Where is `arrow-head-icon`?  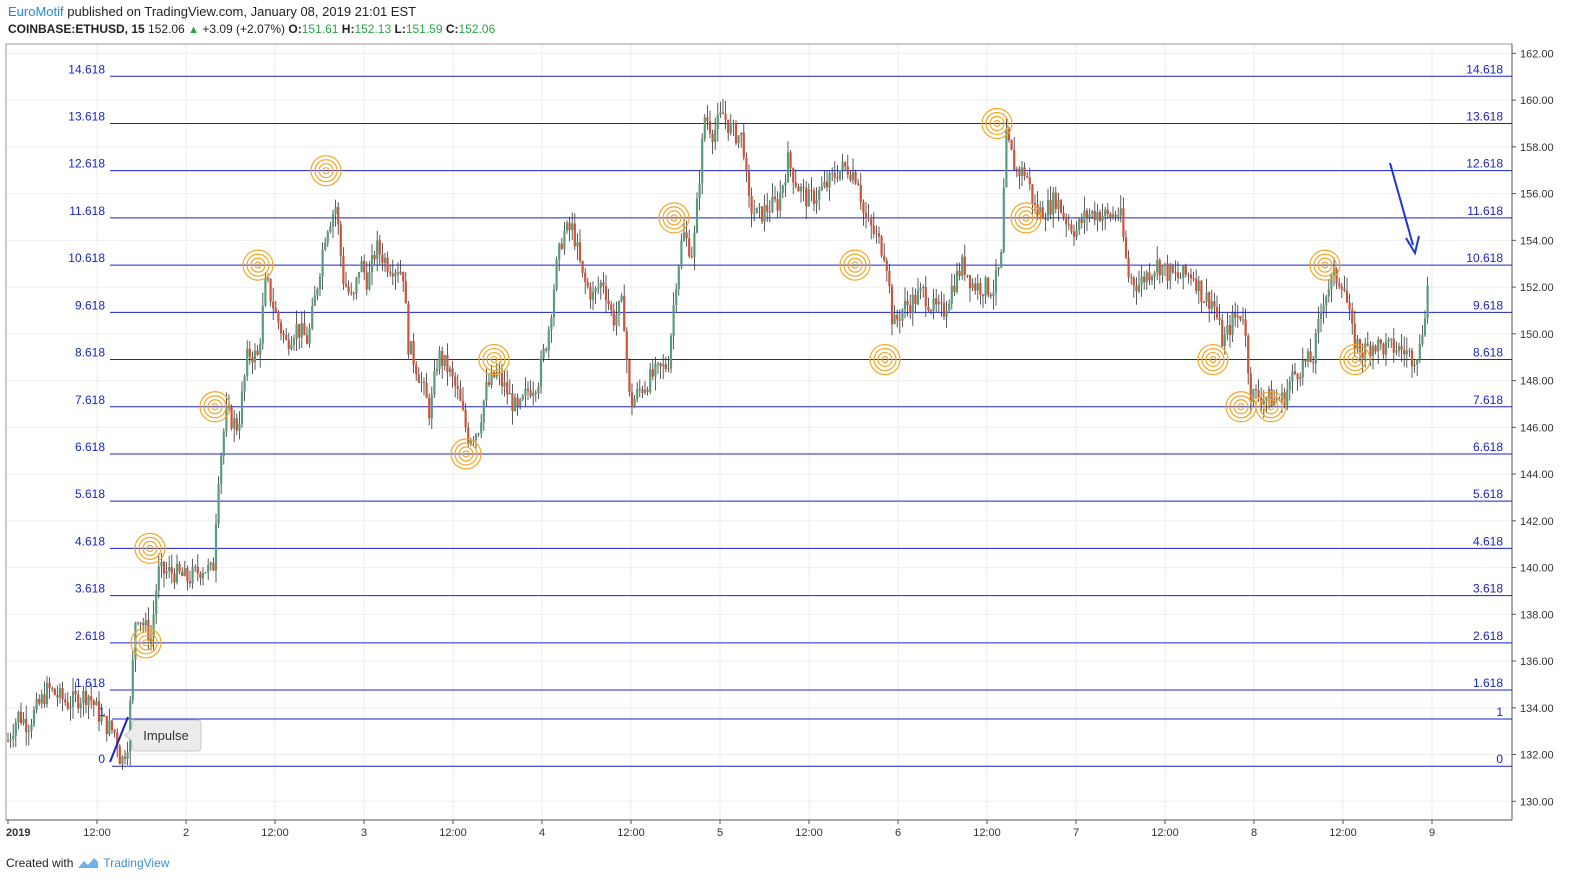
arrow-head-icon is located at coordinates (1412, 245).